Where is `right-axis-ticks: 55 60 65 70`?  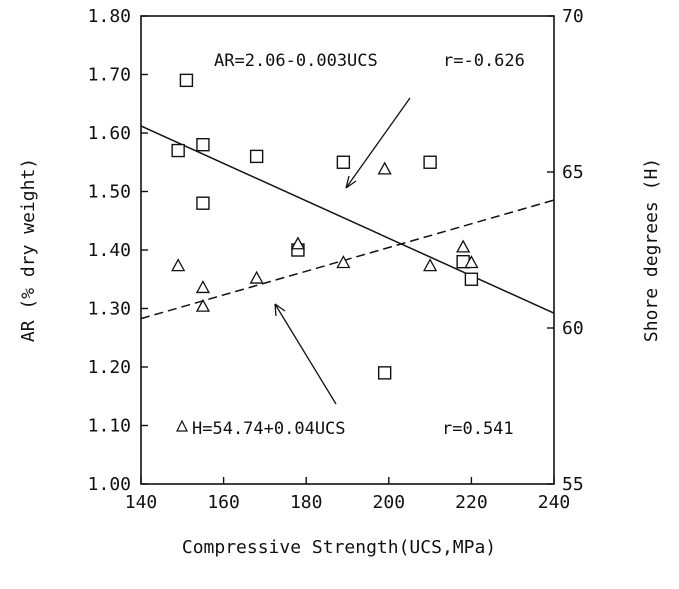
right-axis-ticks: 55 60 65 70 is located at coordinates (565, 250).